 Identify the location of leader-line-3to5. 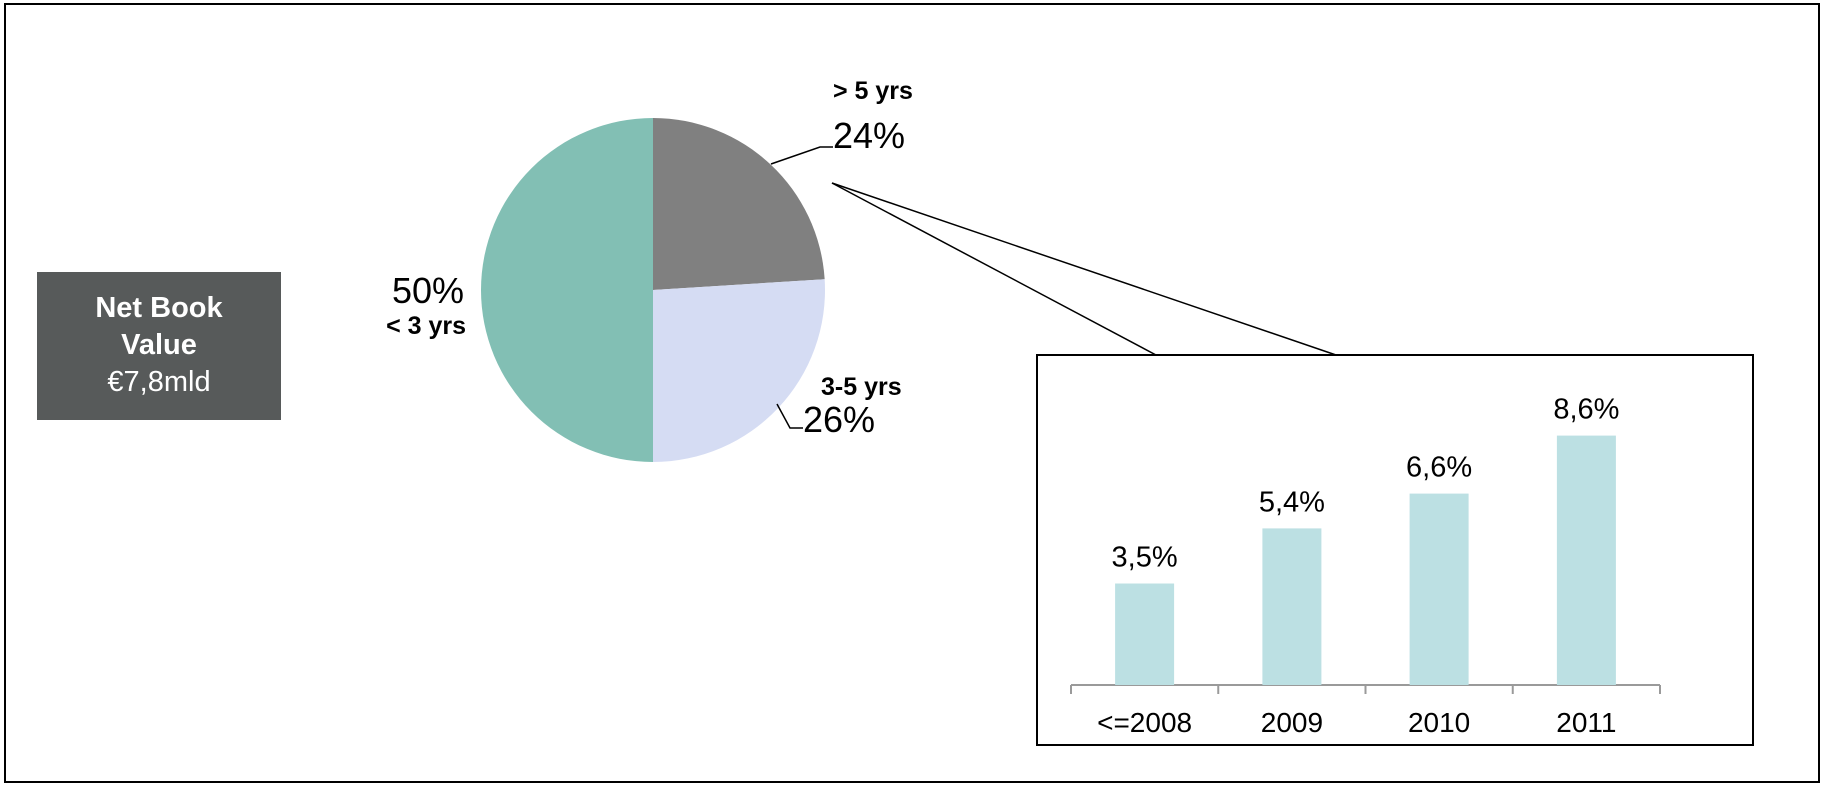
(789, 416).